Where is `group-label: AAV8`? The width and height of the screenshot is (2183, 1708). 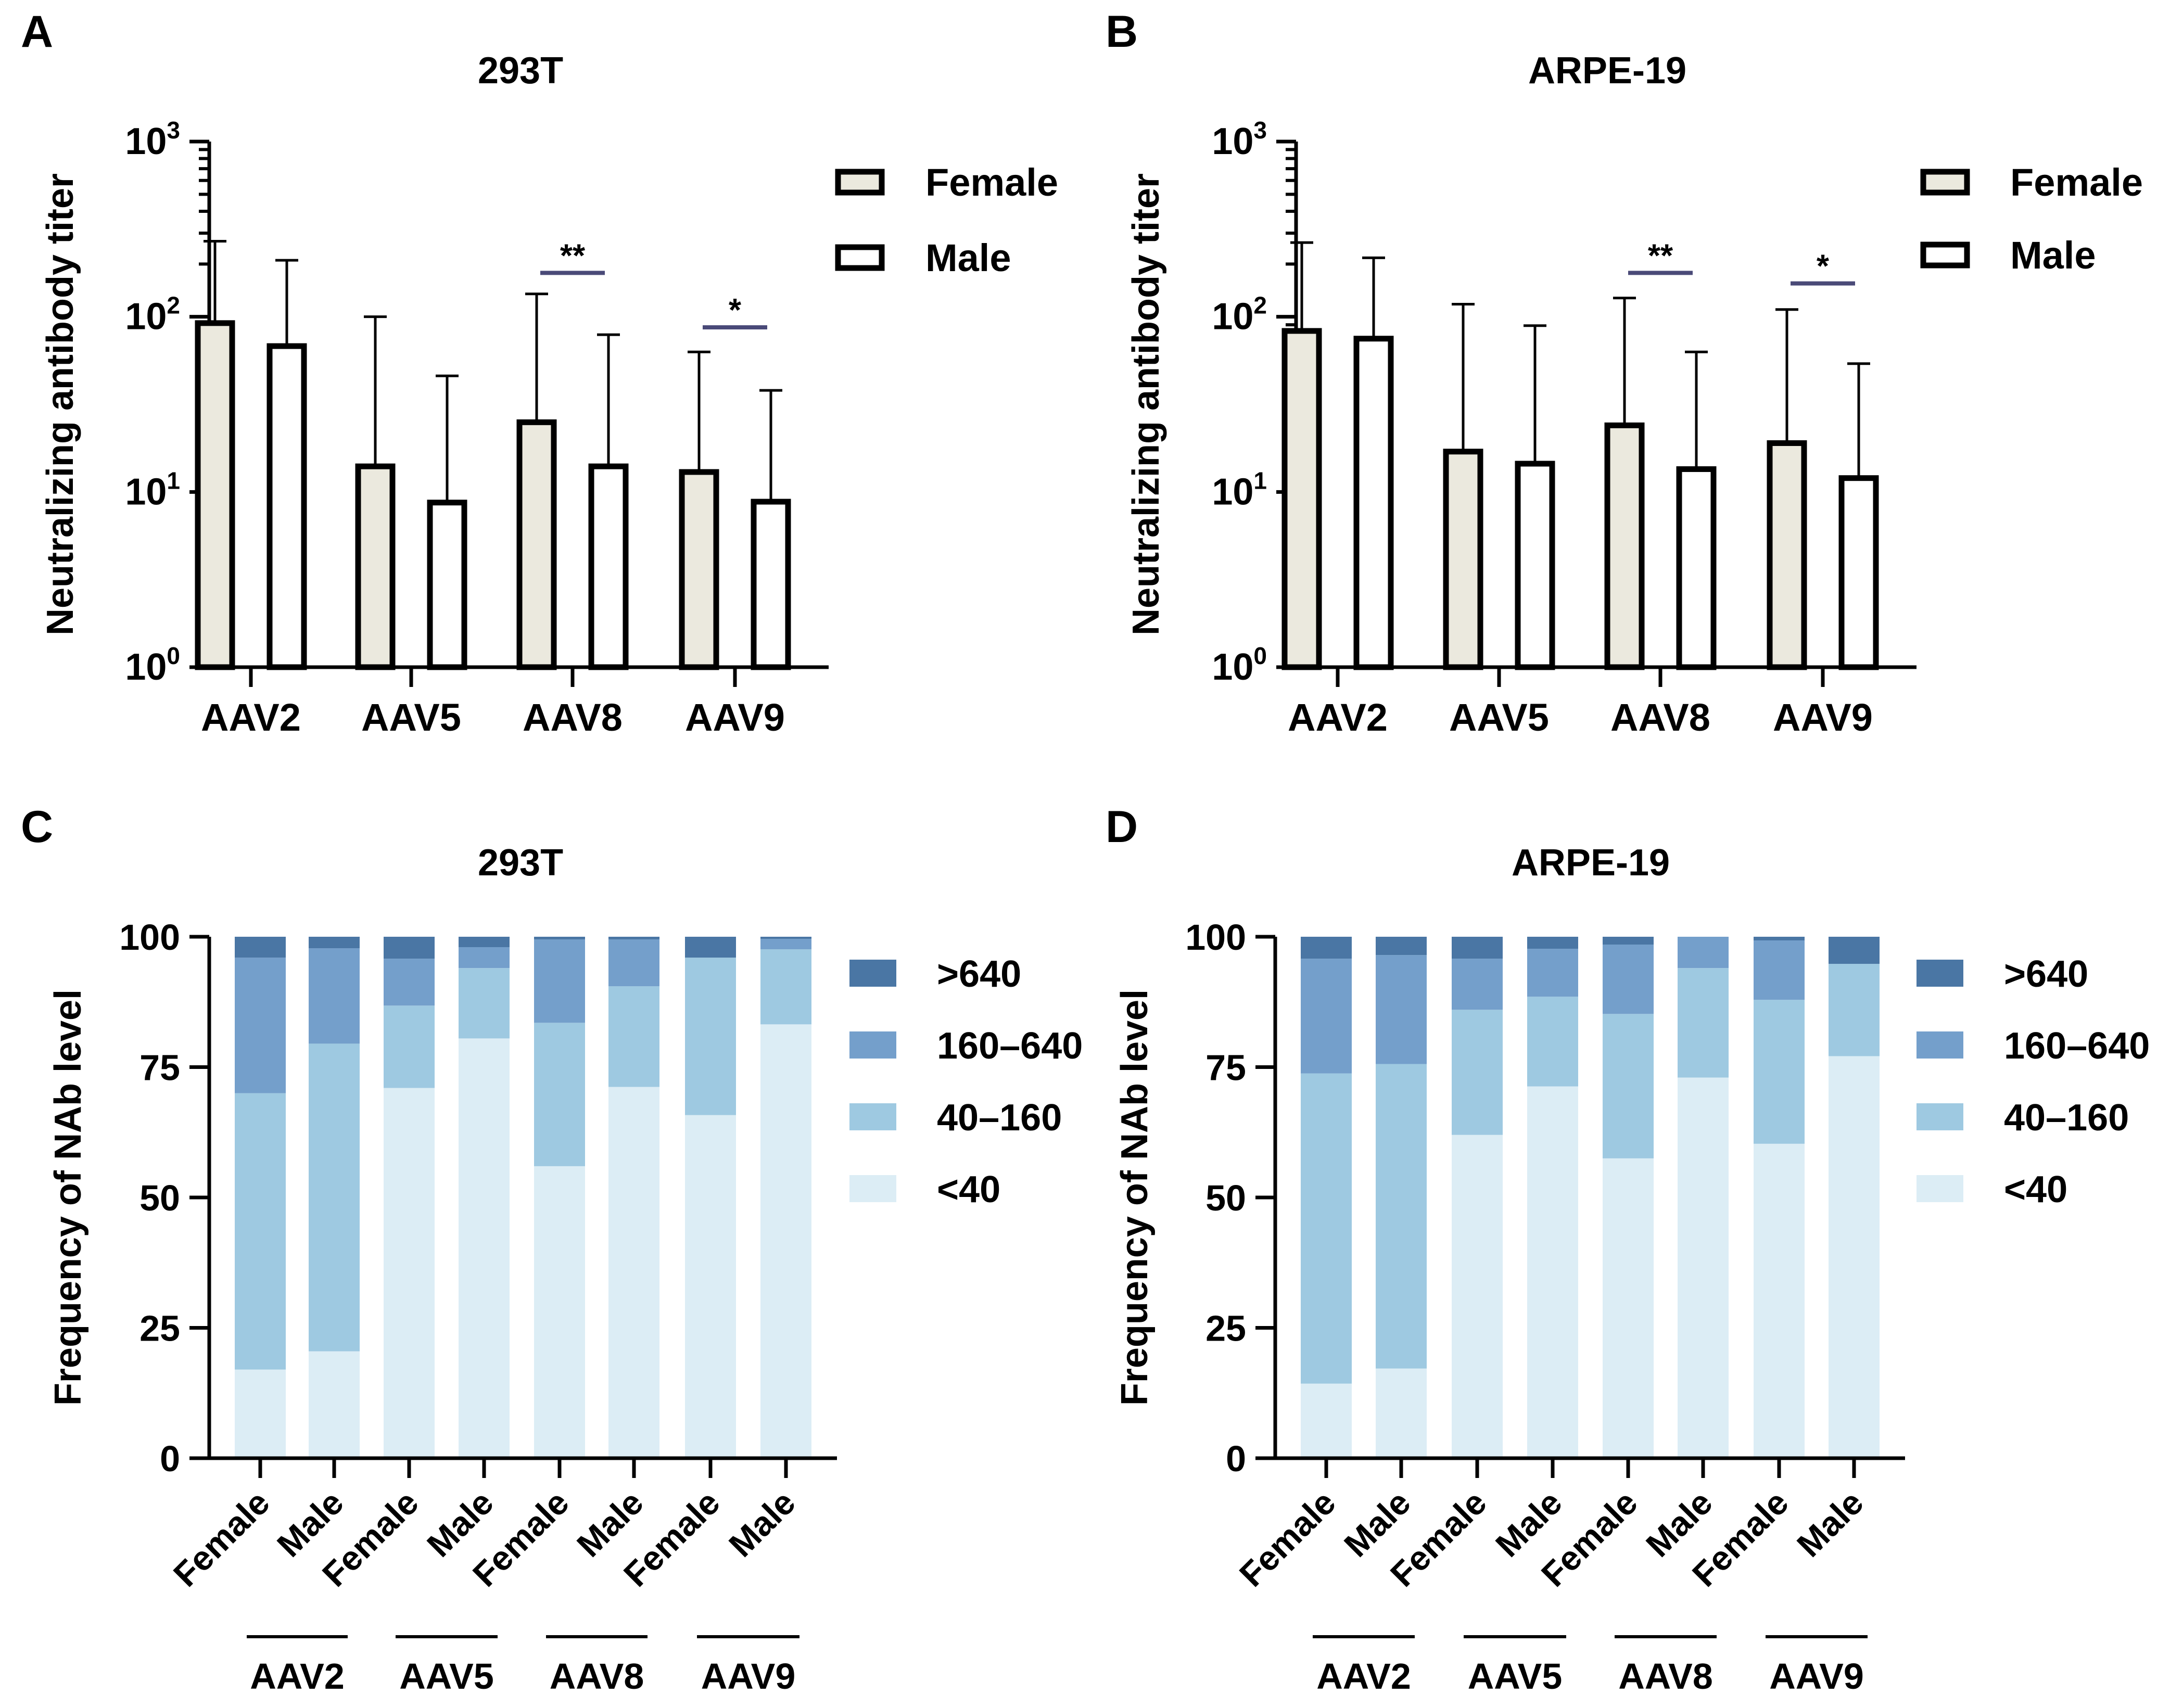 group-label: AAV8 is located at coordinates (597, 1676).